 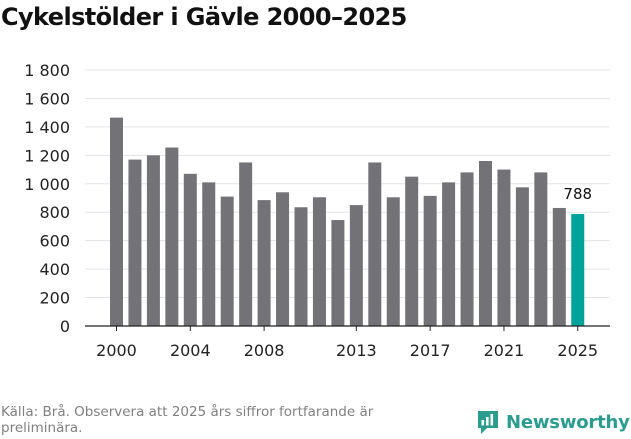 What do you see at coordinates (190, 249) in the screenshot?
I see `bar-2004` at bounding box center [190, 249].